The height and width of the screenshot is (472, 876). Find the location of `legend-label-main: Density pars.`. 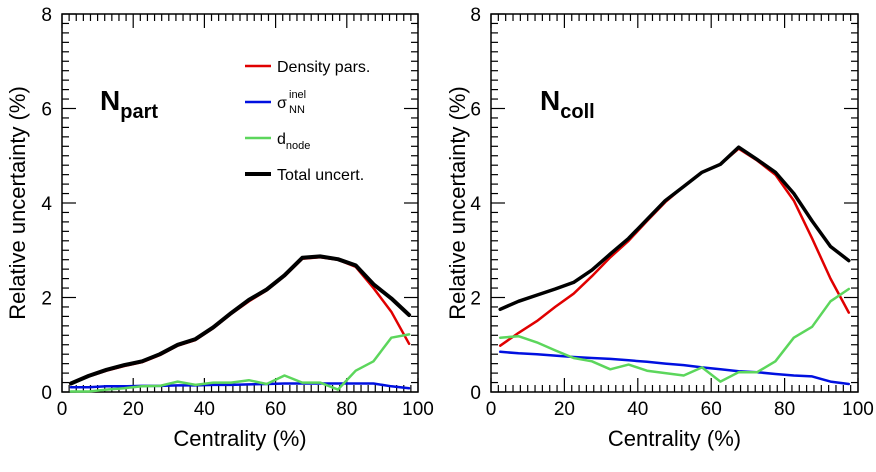

legend-label-main: Density pars. is located at coordinates (323, 67).